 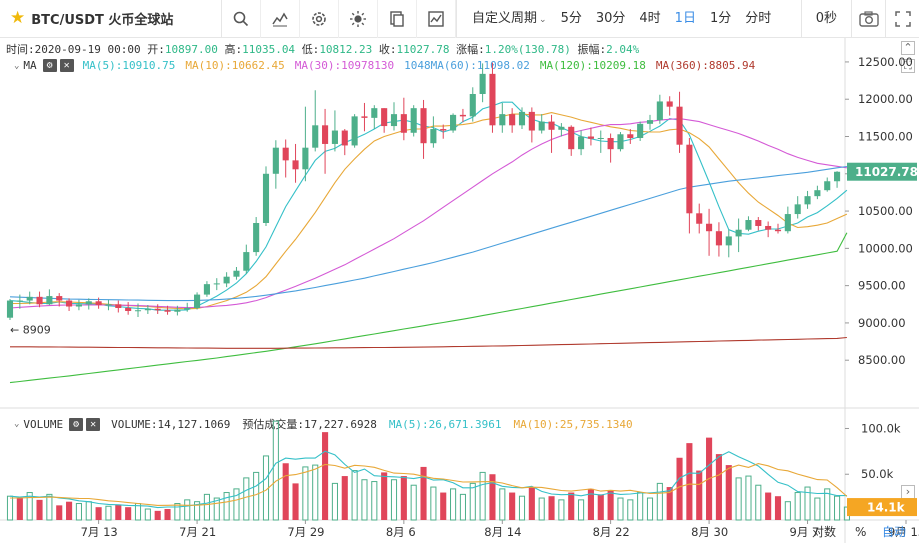 I want to click on last-price-tag, so click(x=882, y=171).